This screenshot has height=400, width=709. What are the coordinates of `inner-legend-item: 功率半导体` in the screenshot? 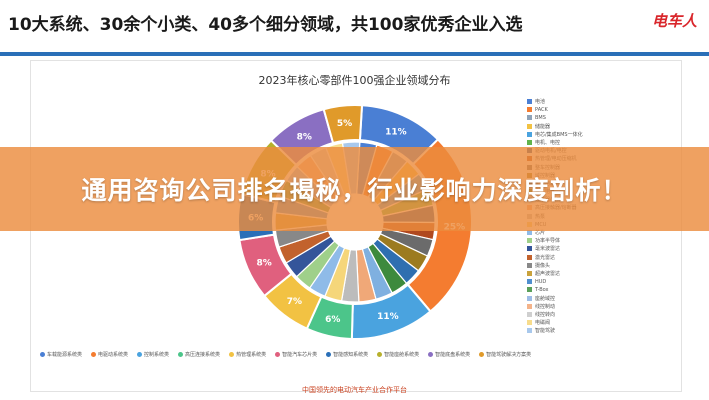 It's located at (587, 241).